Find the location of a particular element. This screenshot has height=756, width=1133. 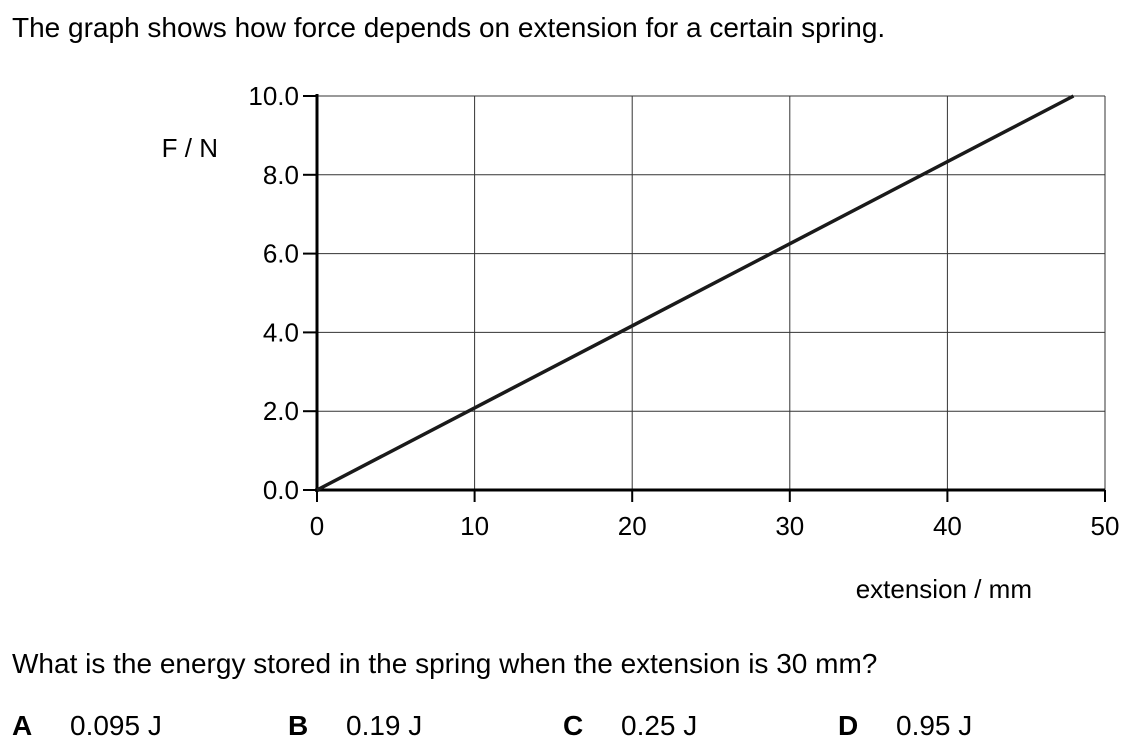

x-tick-label: 20 is located at coordinates (632, 526).